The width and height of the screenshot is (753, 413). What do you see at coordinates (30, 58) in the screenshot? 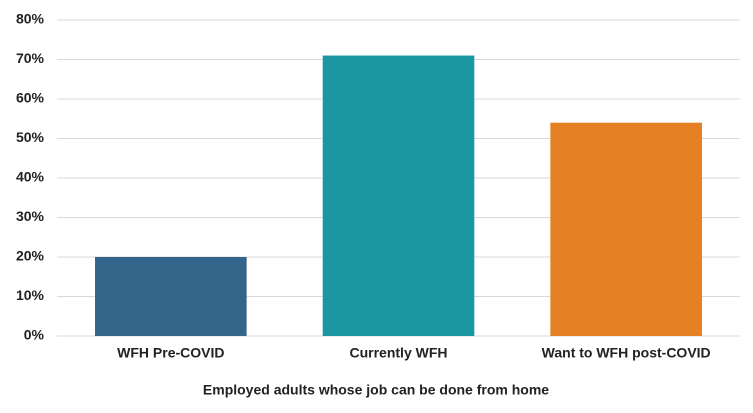
I see `y-tick-label: 70%` at bounding box center [30, 58].